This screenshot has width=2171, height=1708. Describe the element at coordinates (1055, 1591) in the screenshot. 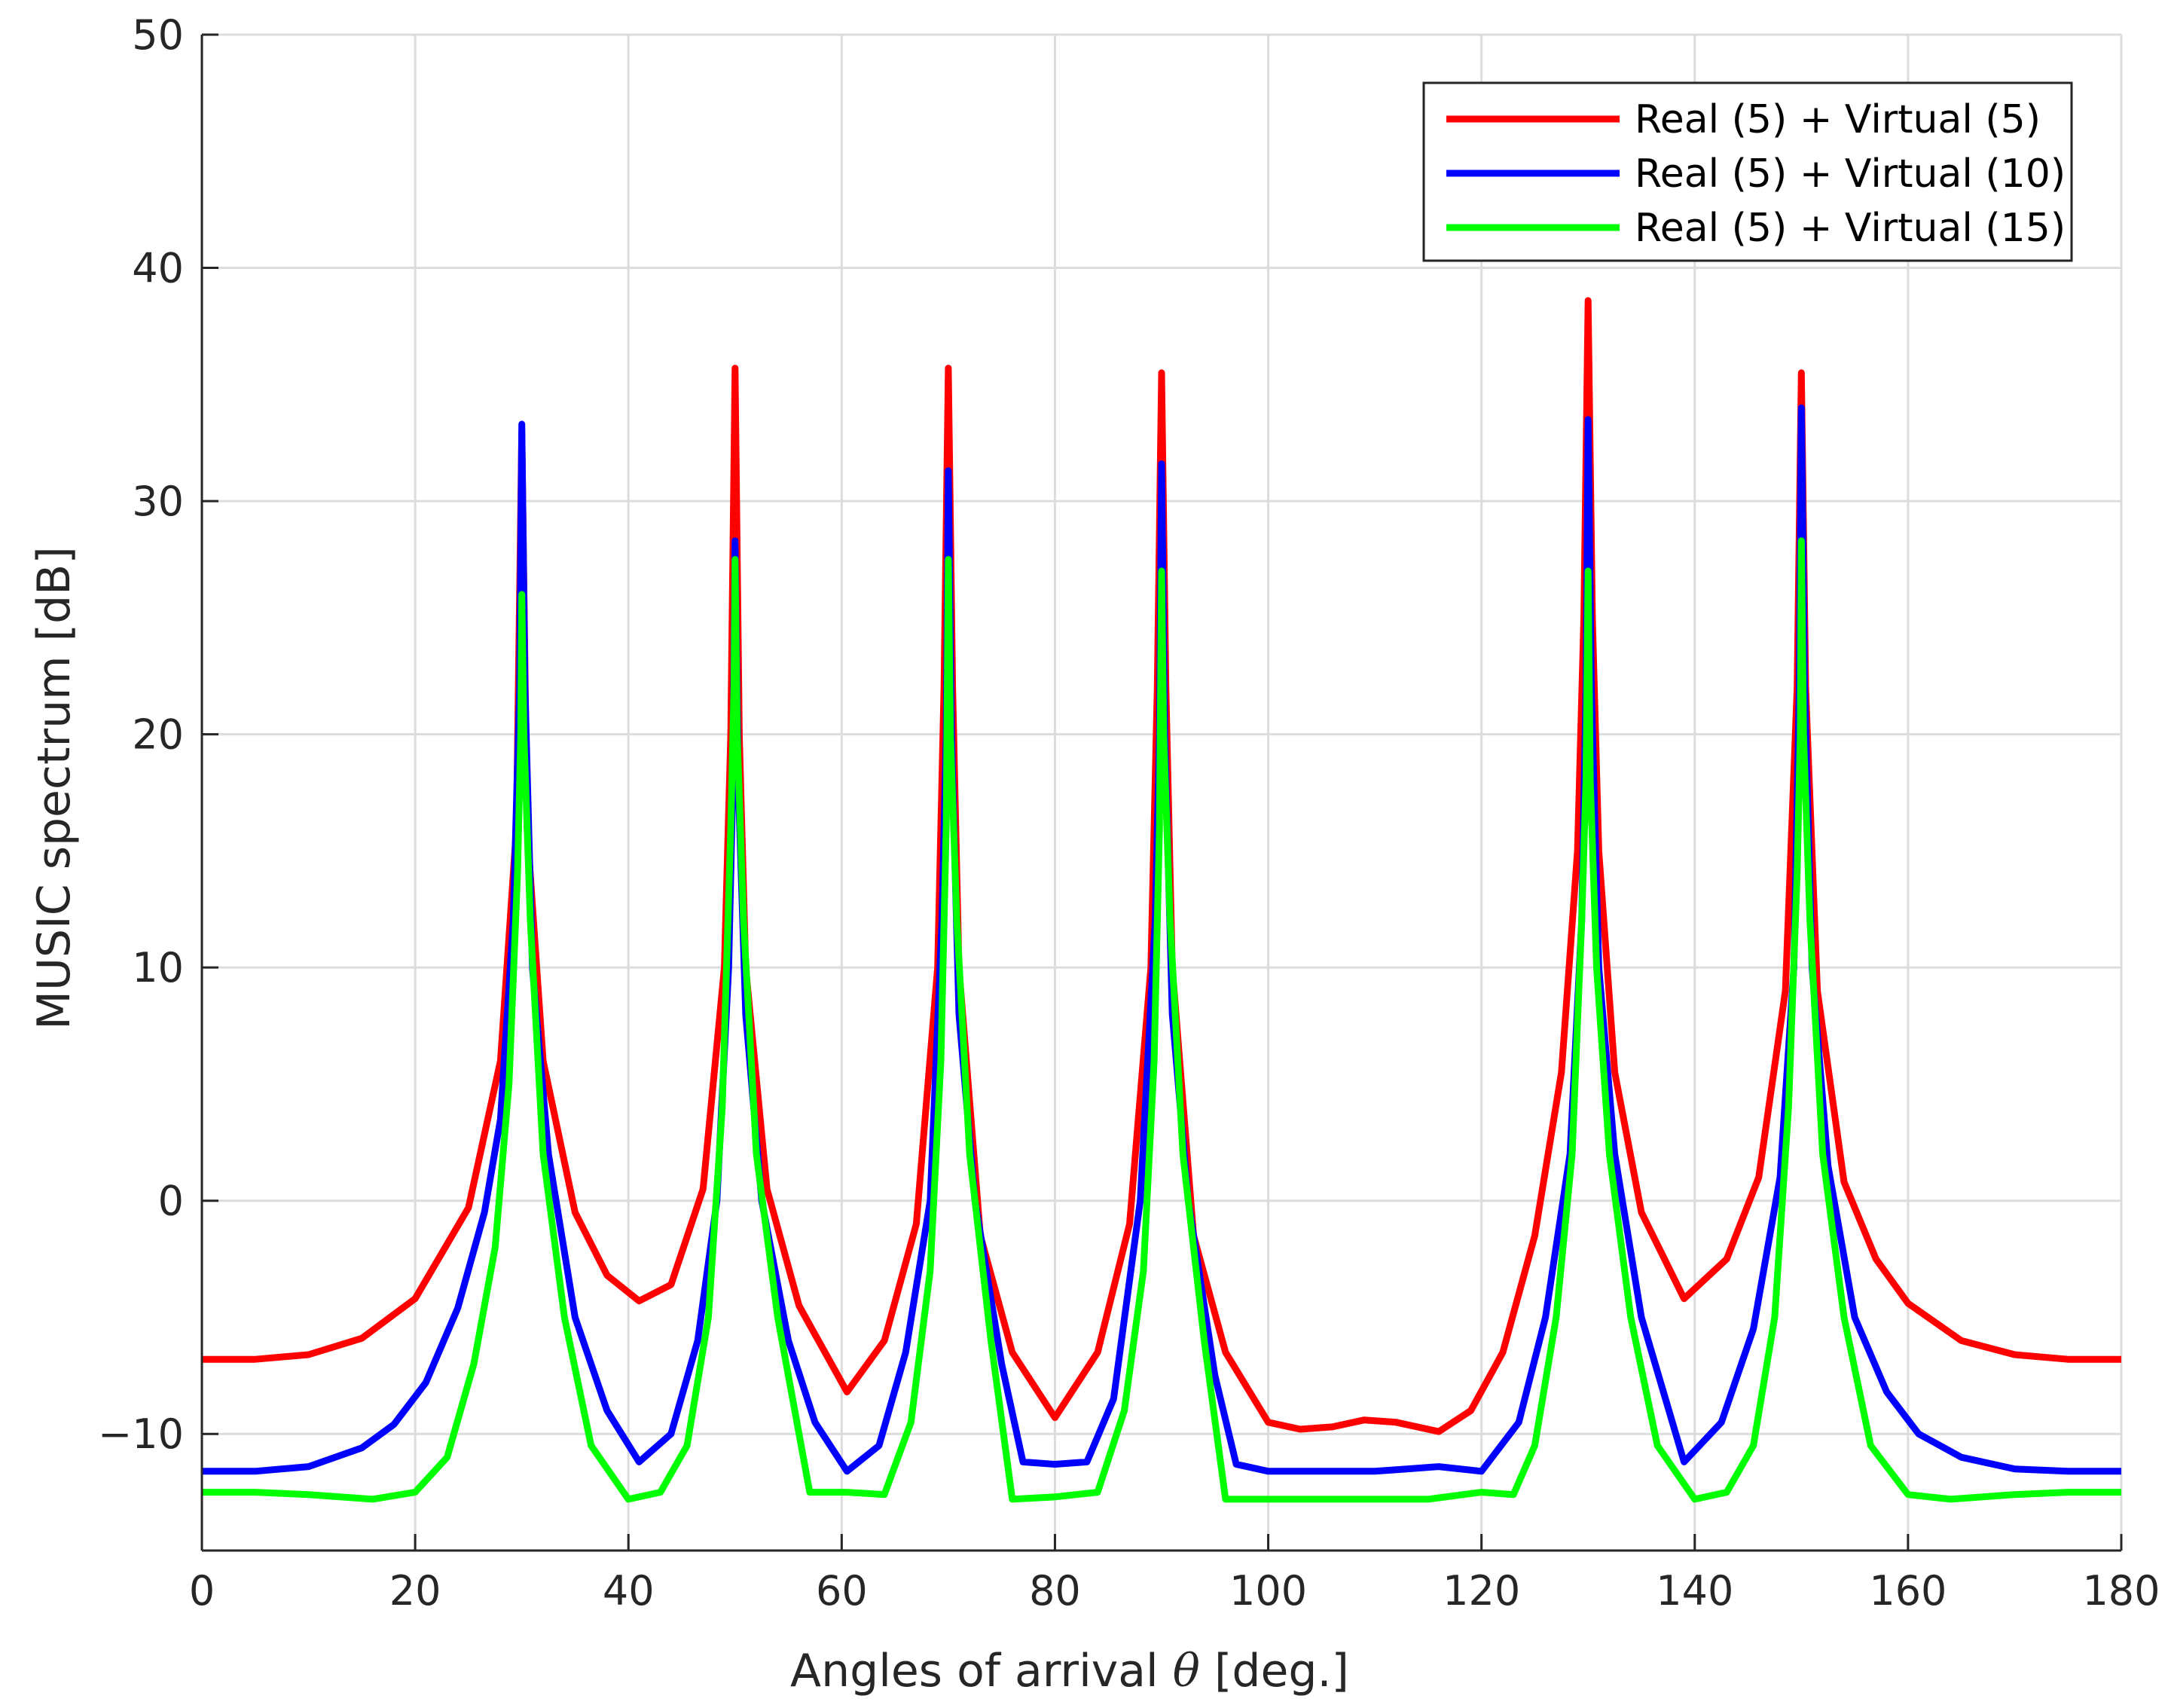

I see `x-tick-label-80: 80` at that location.